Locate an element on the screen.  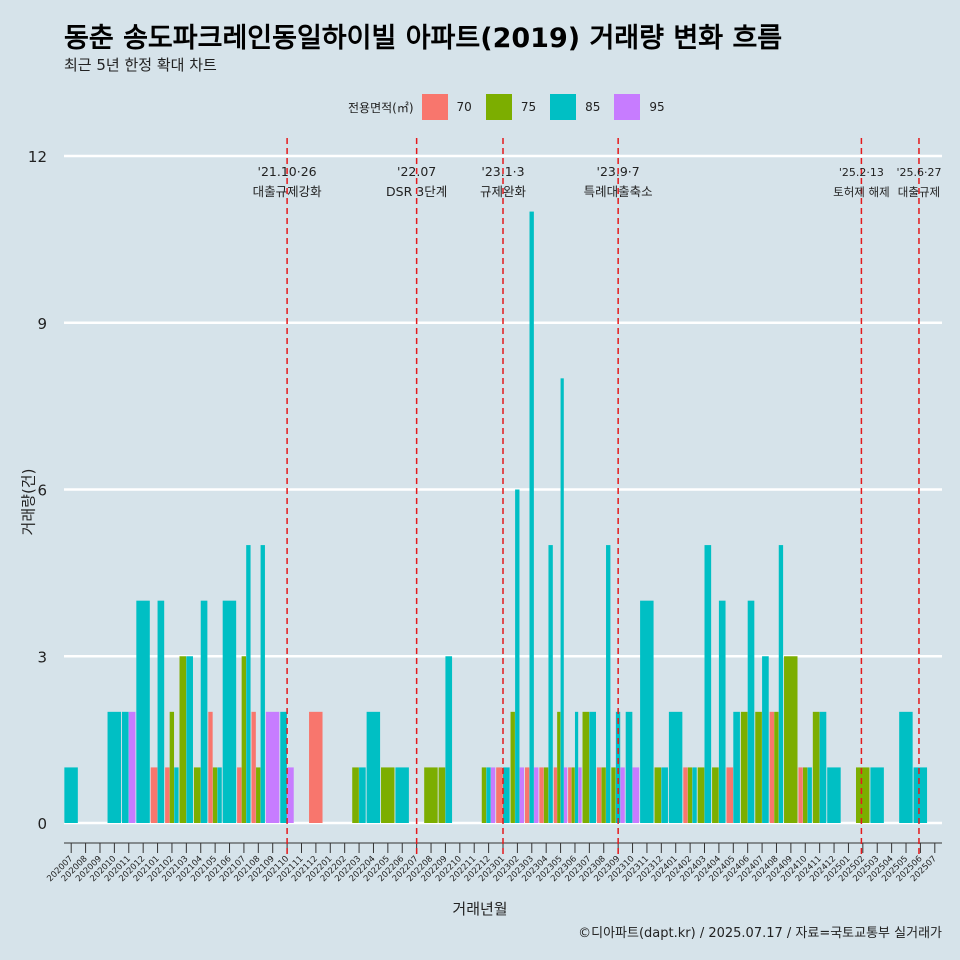
chart-title: 동춘 송도파크레인동일하이빌 아파트(2019) 거래량 변화 흐름 is located at coordinates (423, 38).